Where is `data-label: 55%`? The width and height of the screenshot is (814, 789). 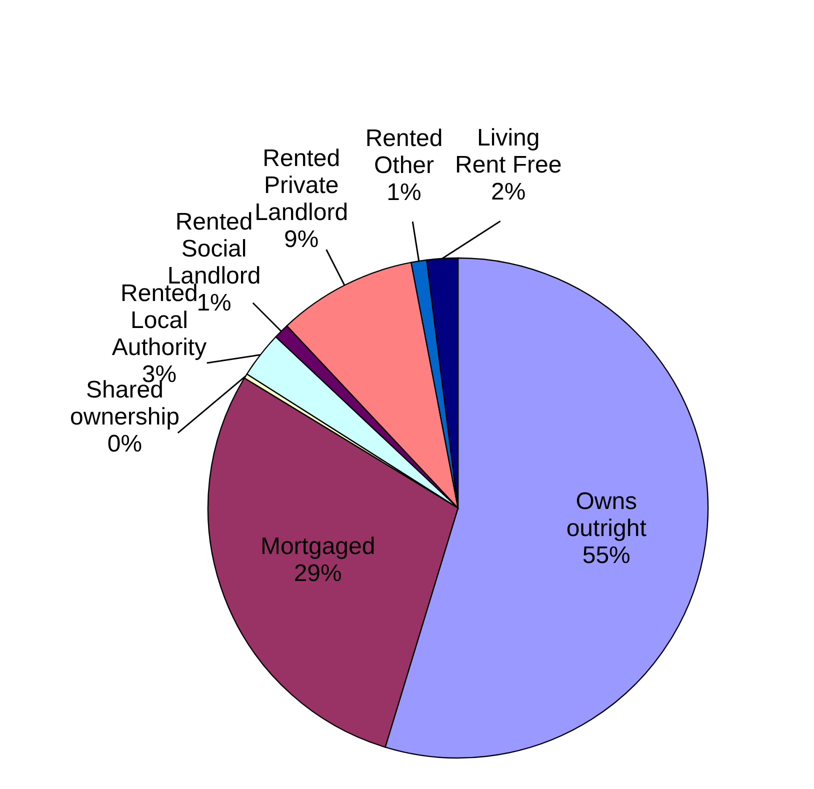 data-label: 55% is located at coordinates (606, 556).